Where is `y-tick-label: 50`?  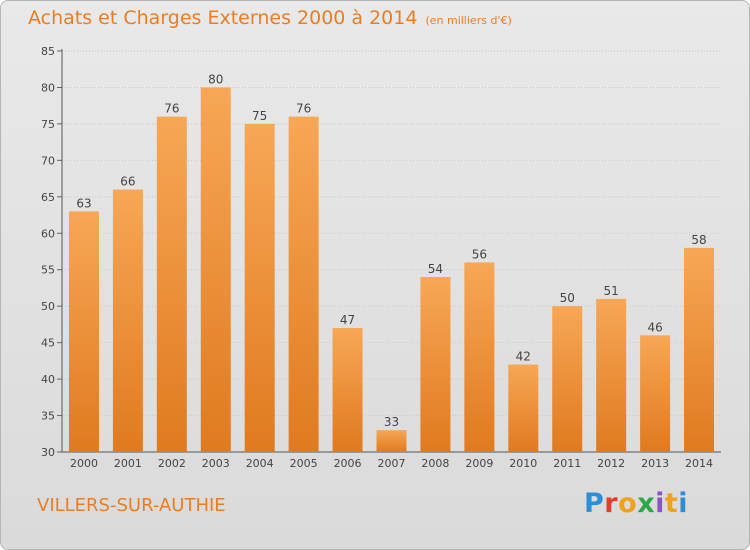
y-tick-label: 50 is located at coordinates (48, 306).